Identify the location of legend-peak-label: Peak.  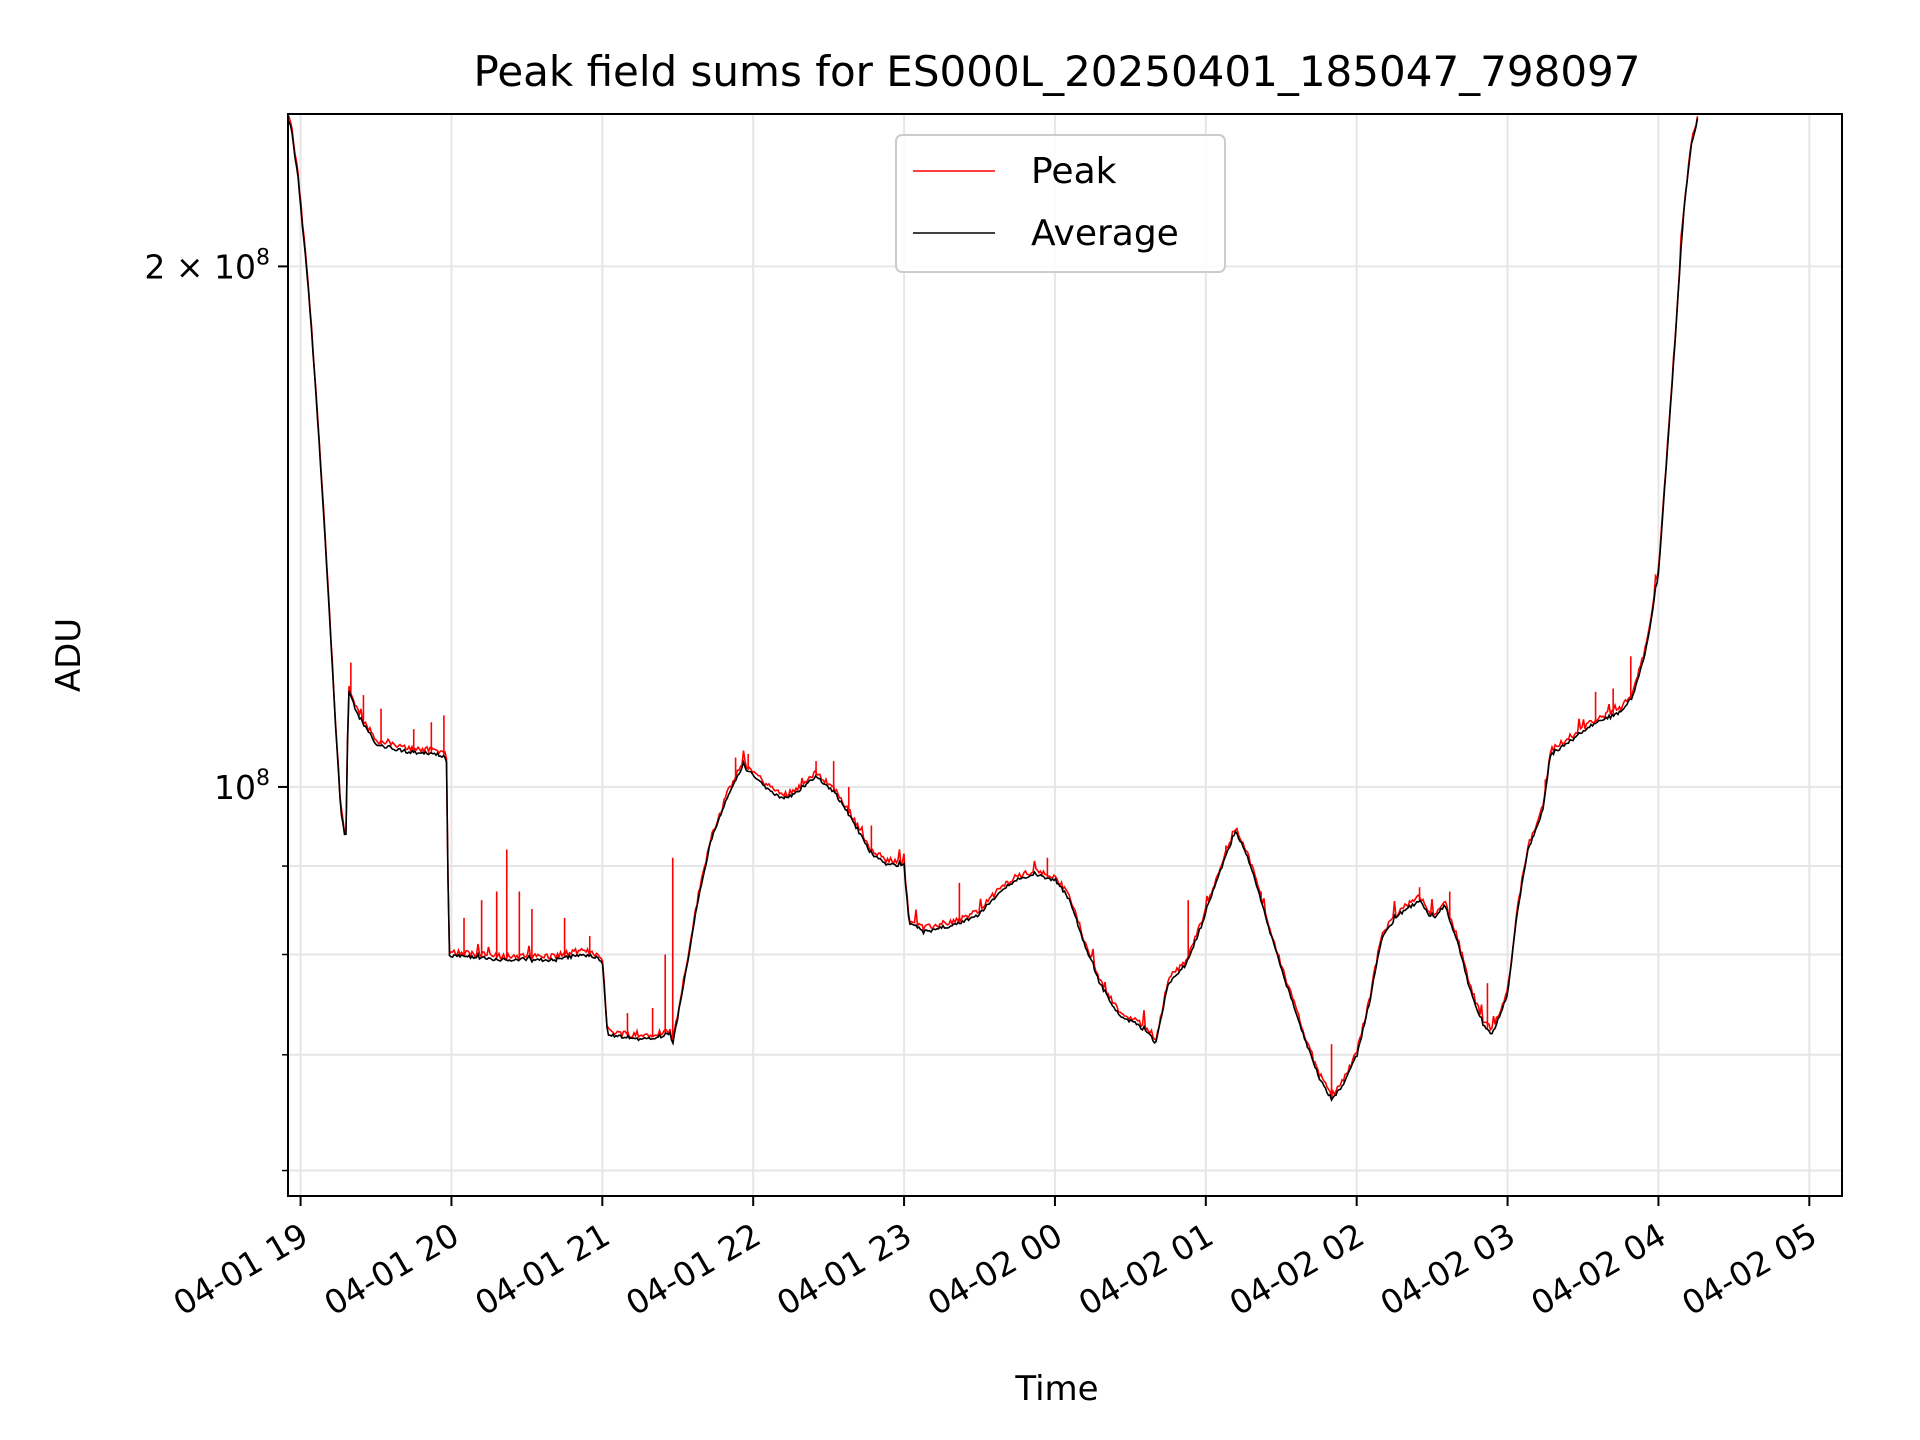
(1074, 171).